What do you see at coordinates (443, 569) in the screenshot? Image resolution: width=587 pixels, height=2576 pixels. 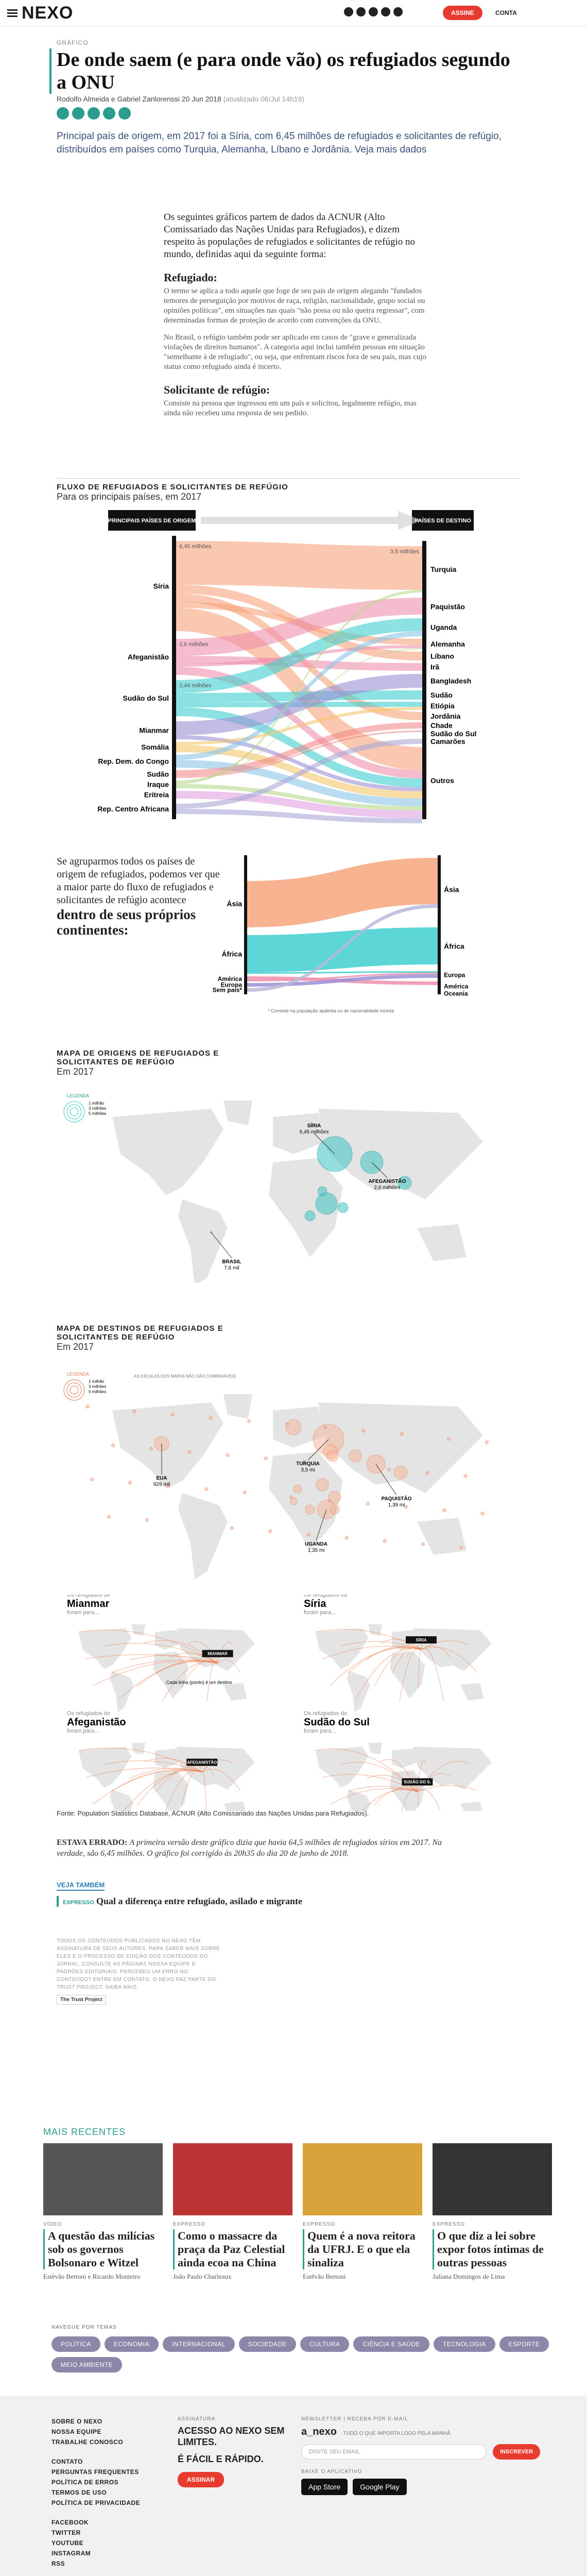 I see `destination-label: Turquia` at bounding box center [443, 569].